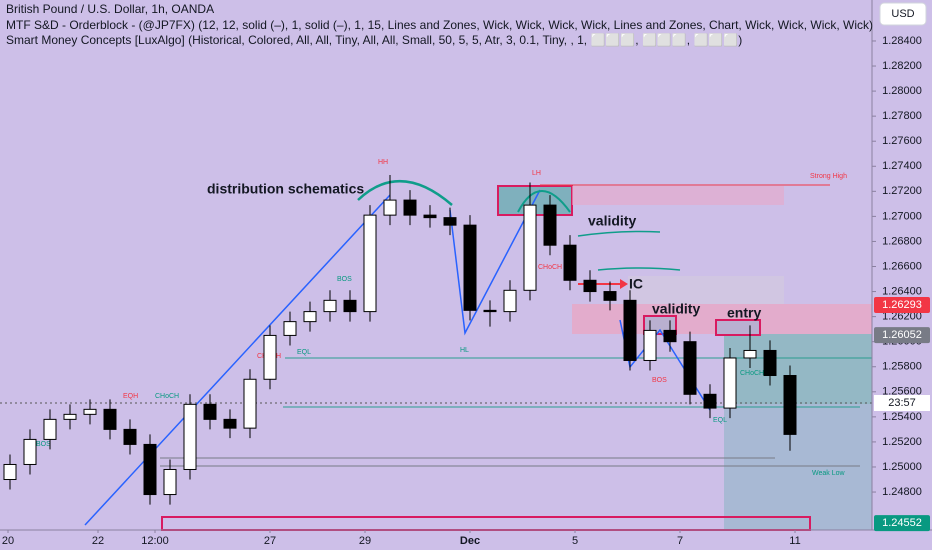 The height and width of the screenshot is (550, 932). What do you see at coordinates (902, 216) in the screenshot?
I see `y-tick-label: 1.27000` at bounding box center [902, 216].